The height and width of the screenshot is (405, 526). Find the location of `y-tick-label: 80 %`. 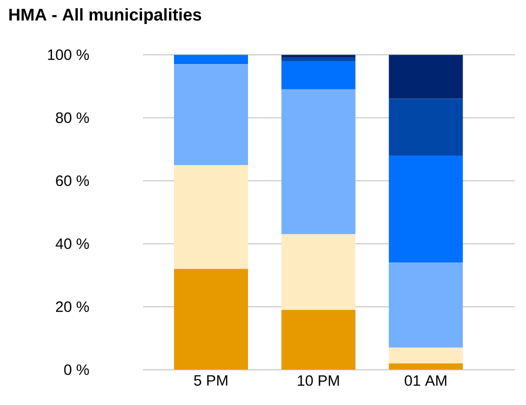

y-tick-label: 80 % is located at coordinates (72, 118).